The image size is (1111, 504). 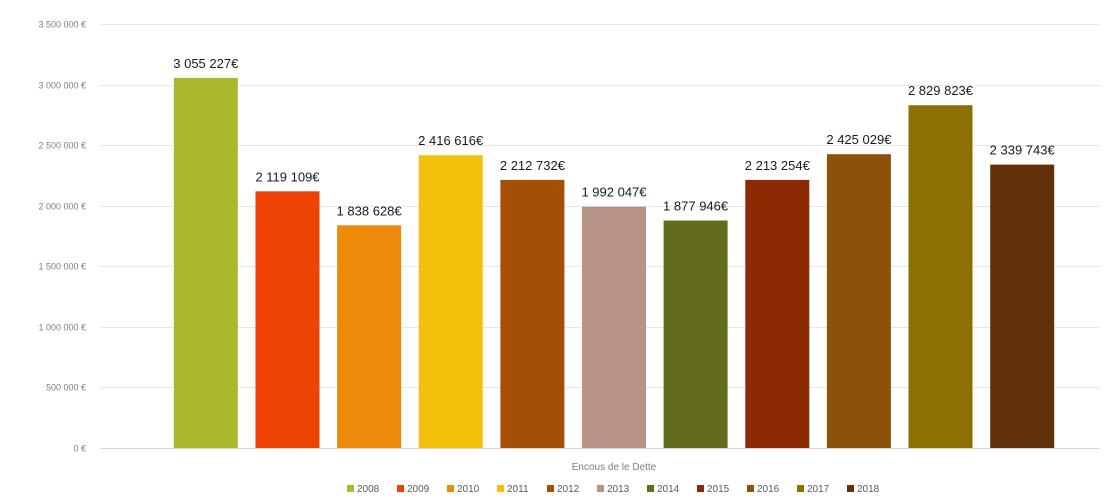 I want to click on data-label-2016: 2 425 029€, so click(x=859, y=139).